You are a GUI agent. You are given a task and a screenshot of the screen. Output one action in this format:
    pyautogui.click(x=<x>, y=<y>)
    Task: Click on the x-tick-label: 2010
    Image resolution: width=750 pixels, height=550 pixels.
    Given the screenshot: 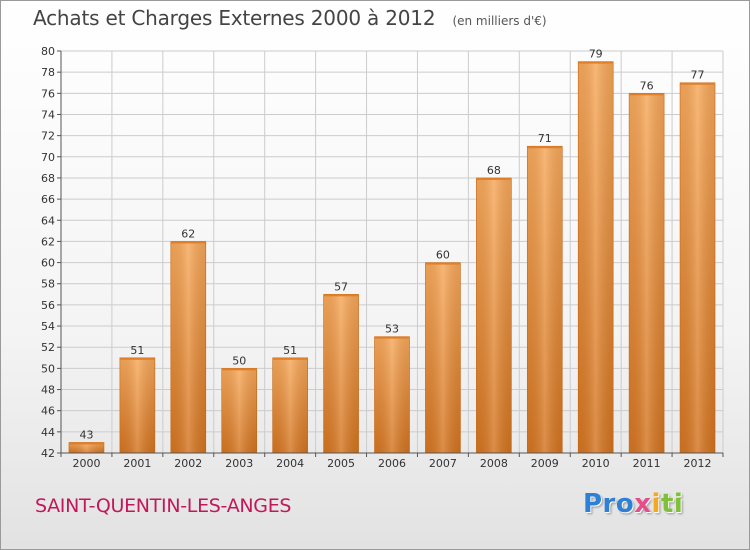 What is the action you would take?
    pyautogui.click(x=596, y=463)
    